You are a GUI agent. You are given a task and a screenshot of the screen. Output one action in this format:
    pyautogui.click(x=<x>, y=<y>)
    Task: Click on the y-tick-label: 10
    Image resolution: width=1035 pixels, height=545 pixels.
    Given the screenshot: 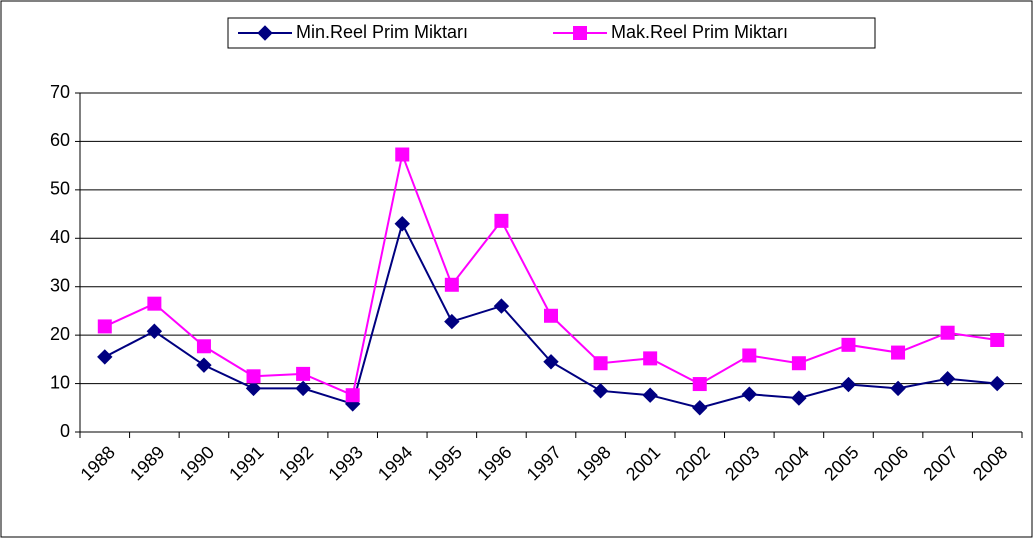 What is the action you would take?
    pyautogui.click(x=60, y=382)
    